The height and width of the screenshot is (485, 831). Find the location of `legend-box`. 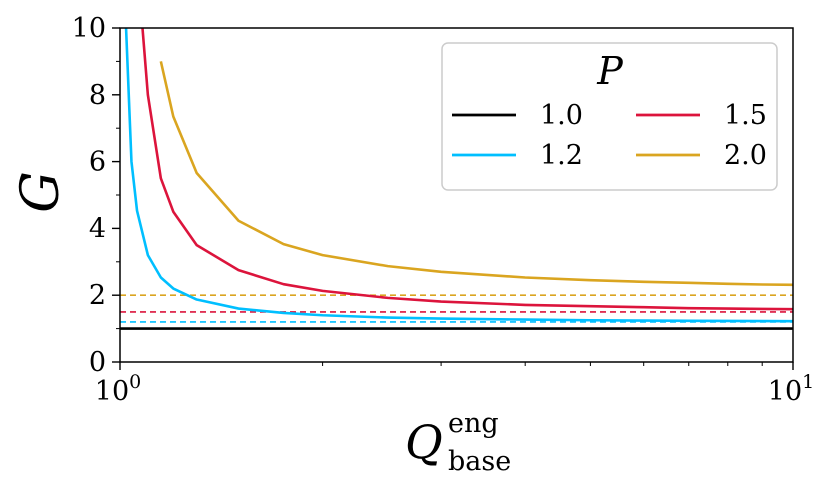

legend-box is located at coordinates (609, 116).